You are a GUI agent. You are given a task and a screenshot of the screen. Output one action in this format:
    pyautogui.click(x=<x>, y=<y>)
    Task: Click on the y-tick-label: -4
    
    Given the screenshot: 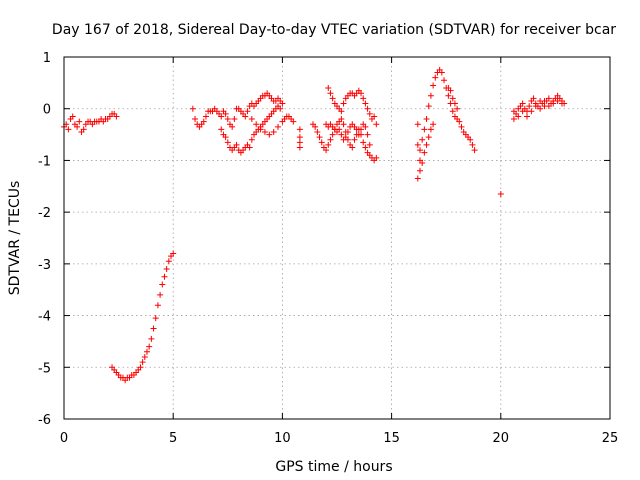 What is the action you would take?
    pyautogui.click(x=44, y=317)
    